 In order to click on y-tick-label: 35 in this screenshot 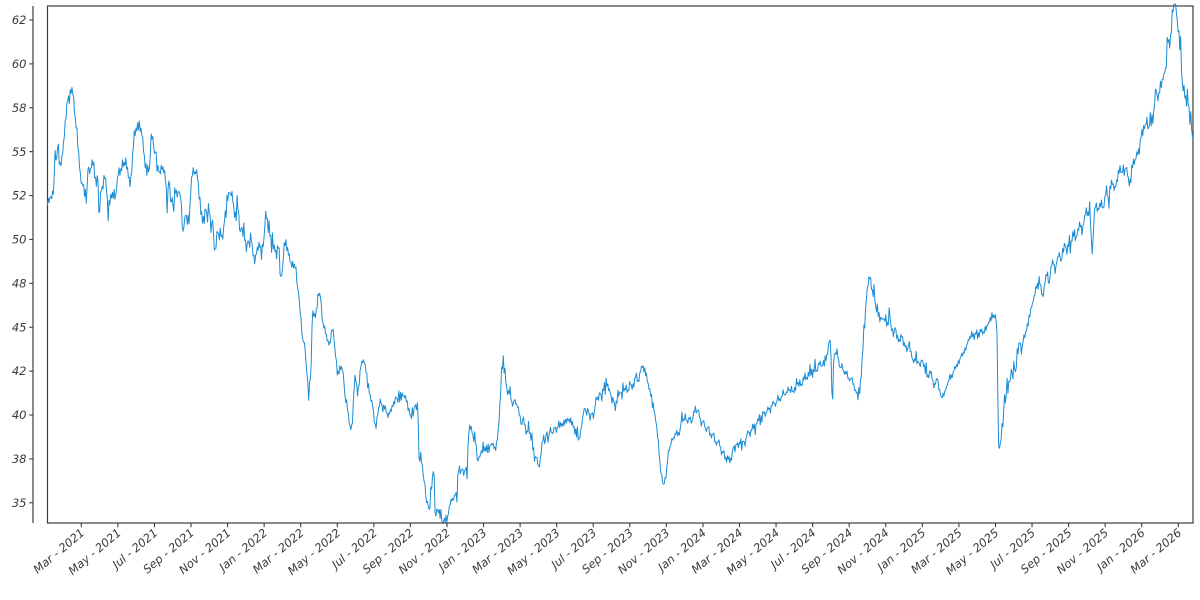, I will do `click(19, 503)`.